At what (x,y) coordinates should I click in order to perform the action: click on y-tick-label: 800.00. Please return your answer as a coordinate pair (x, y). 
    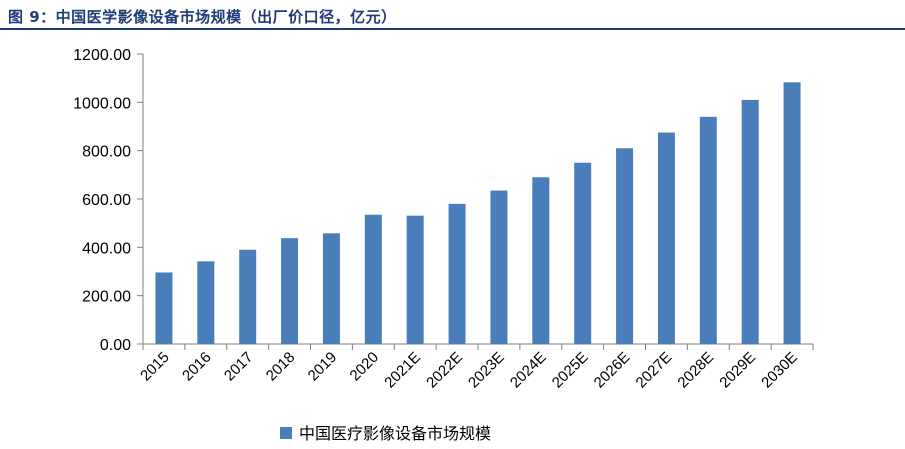
    Looking at the image, I should click on (106, 152).